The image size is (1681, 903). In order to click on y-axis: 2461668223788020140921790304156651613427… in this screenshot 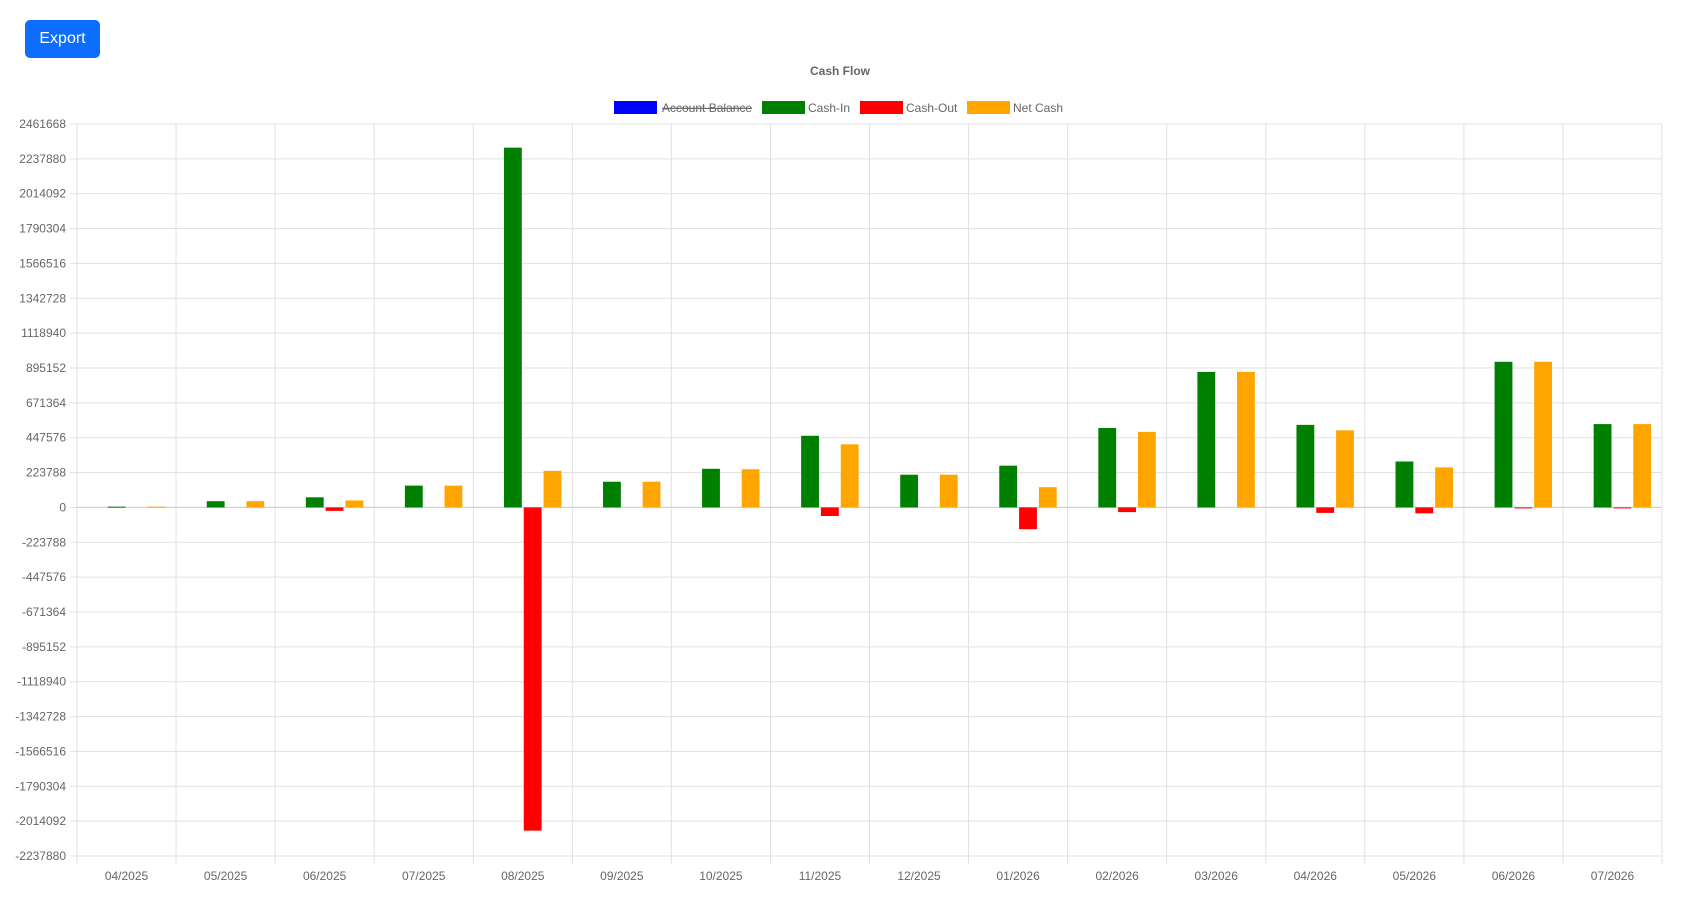, I will do `click(40, 490)`.